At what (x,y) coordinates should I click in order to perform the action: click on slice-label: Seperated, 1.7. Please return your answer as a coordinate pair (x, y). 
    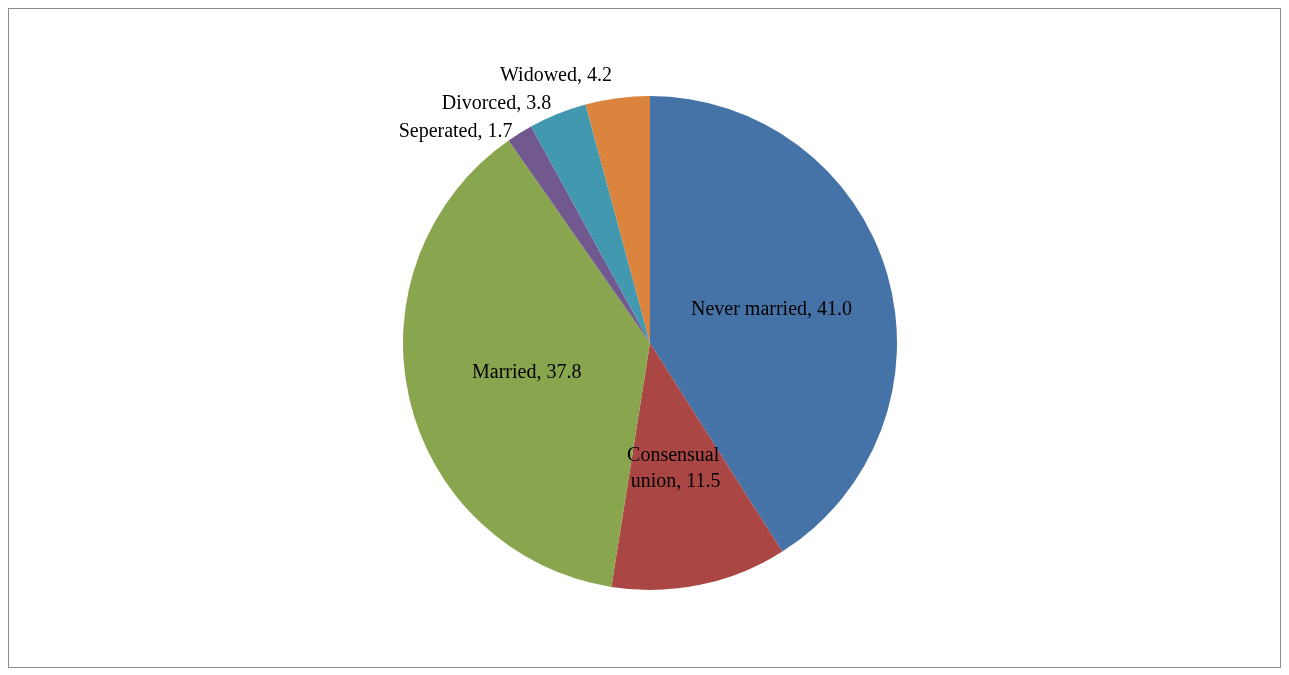
    Looking at the image, I should click on (455, 130).